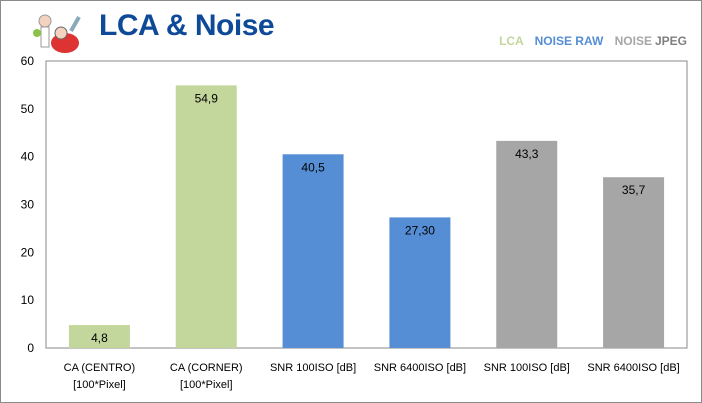 The image size is (702, 403). I want to click on legend-noise: NOISE, so click(633, 41).